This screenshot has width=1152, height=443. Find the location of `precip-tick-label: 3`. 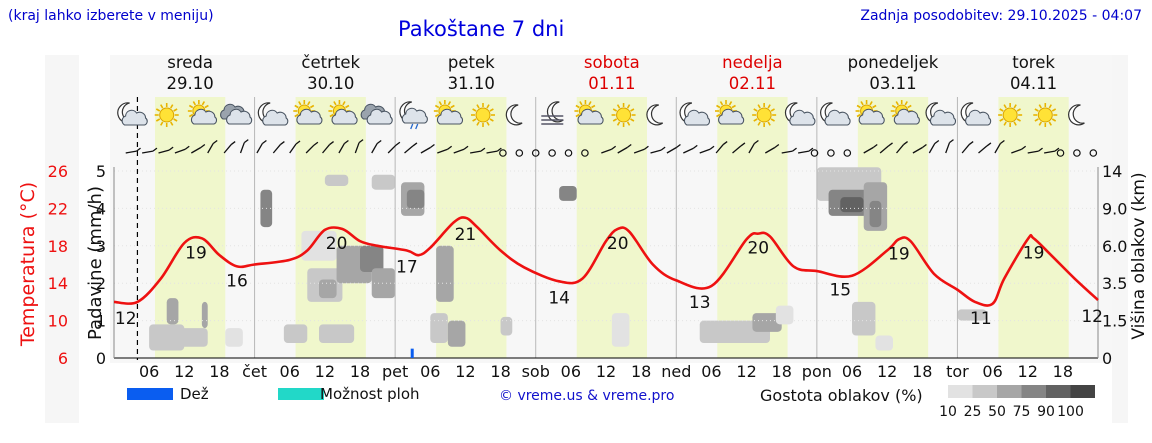

precip-tick-label: 3 is located at coordinates (101, 246).